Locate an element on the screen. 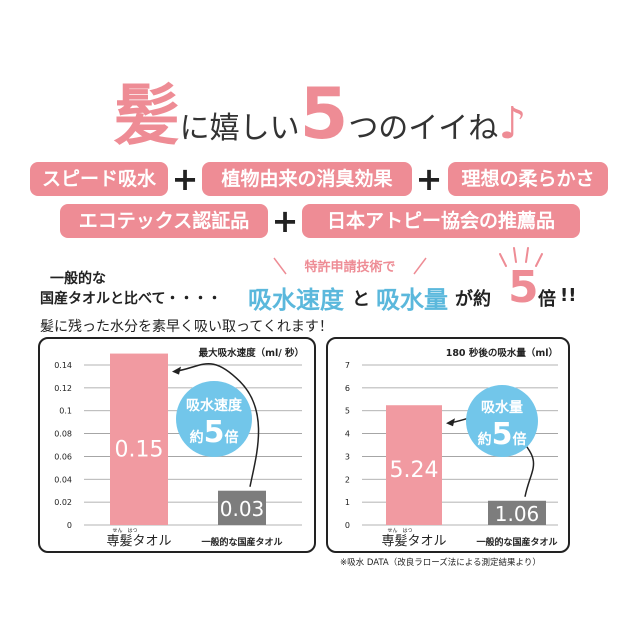 Image resolution: width=640 pixels, height=640 pixels. headline: 髪に嬉しい5つのイイね♪ is located at coordinates (320, 108).